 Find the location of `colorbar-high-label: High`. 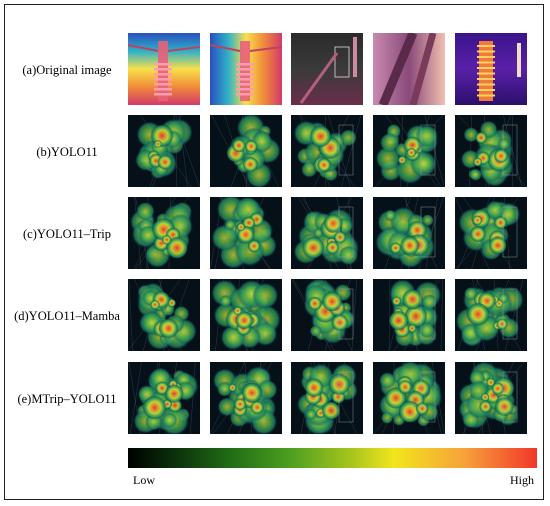

colorbar-high-label: High is located at coordinates (522, 480).